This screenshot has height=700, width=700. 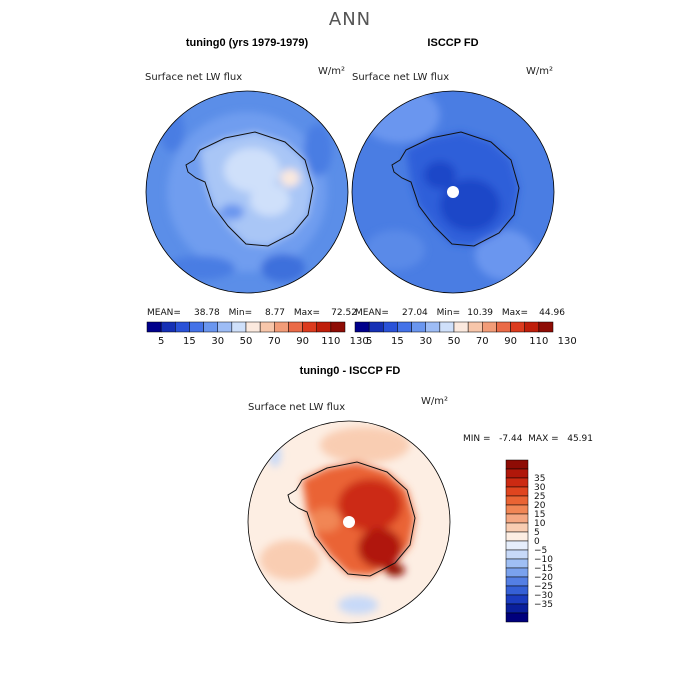 What do you see at coordinates (448, 313) in the screenshot?
I see `obs-min-label: Min=` at bounding box center [448, 313].